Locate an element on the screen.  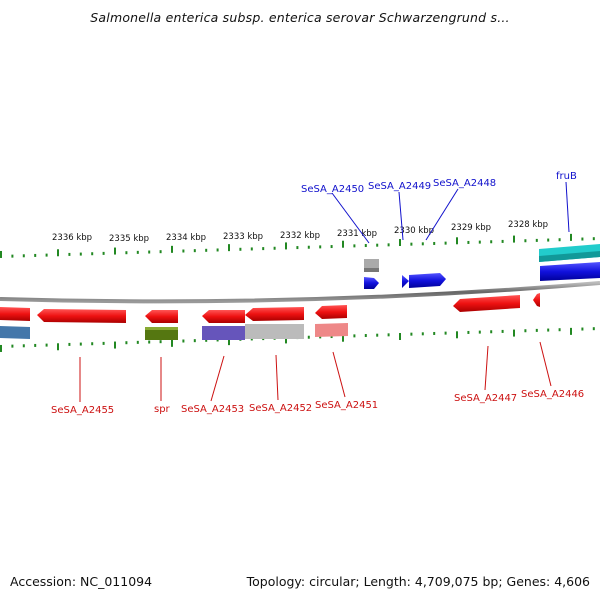
gene-label-SeSA_A2455: SeSA_A2455 is located at coordinates (82, 410).